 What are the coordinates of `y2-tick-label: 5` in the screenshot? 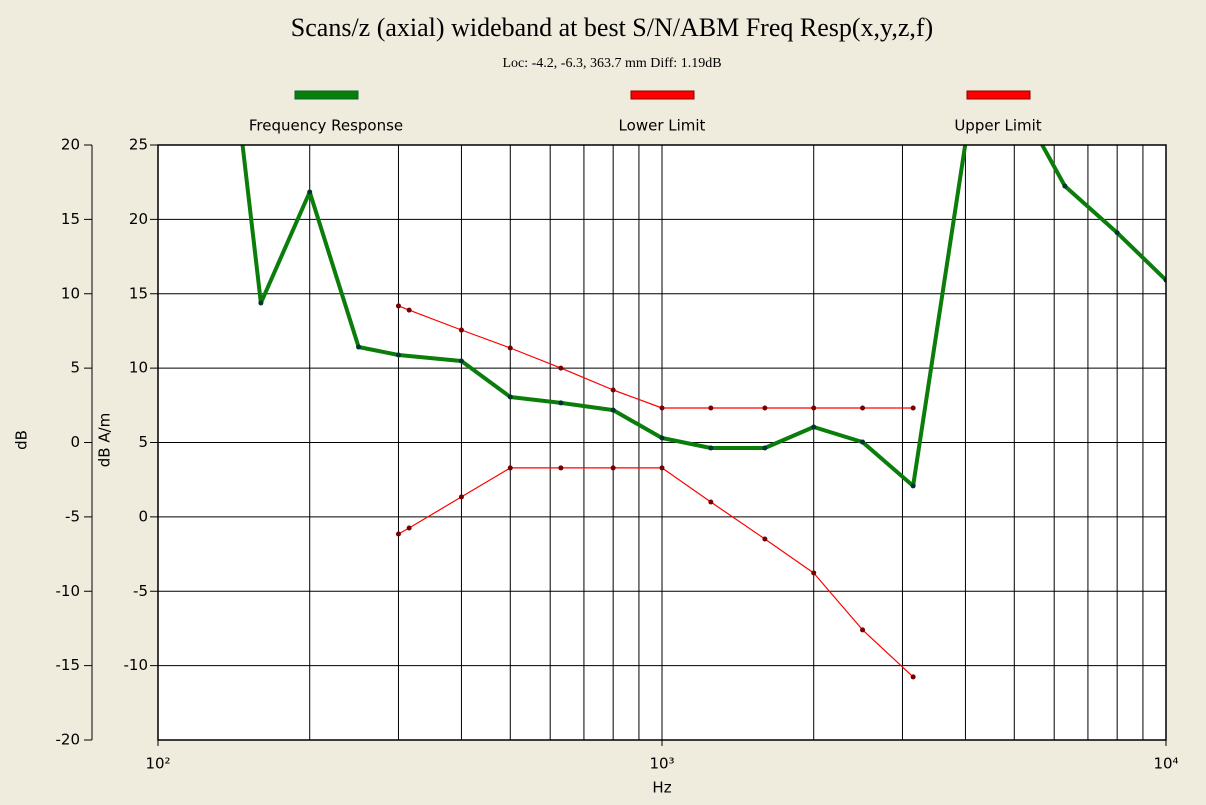 It's located at (143, 442).